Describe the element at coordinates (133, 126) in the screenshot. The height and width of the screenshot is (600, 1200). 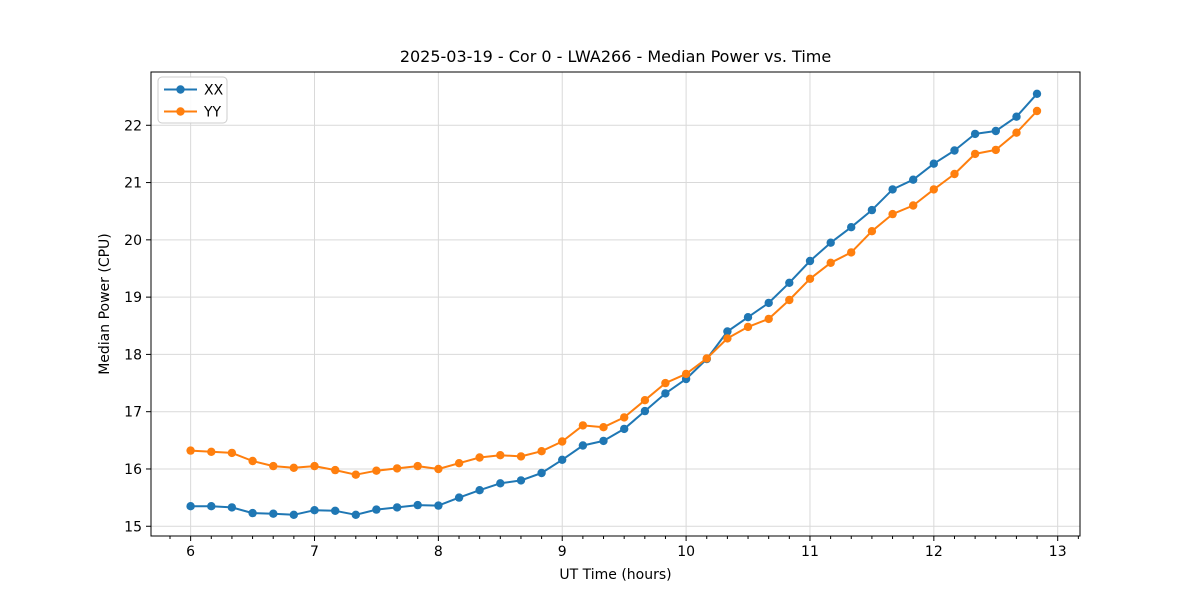
I see `y-tick-label: 22` at that location.